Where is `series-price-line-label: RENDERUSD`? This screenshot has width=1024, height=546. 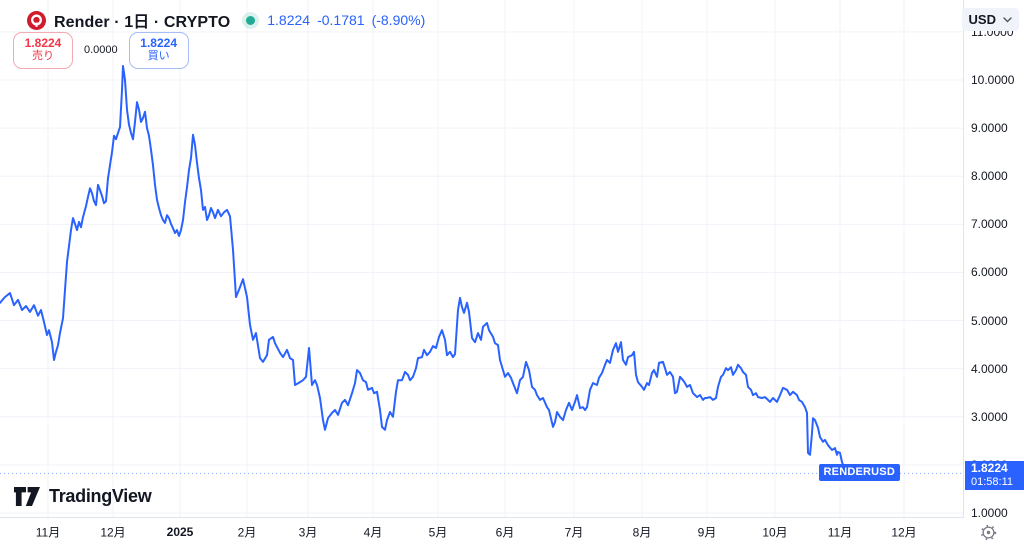
series-price-line-label: RENDERUSD is located at coordinates (859, 472).